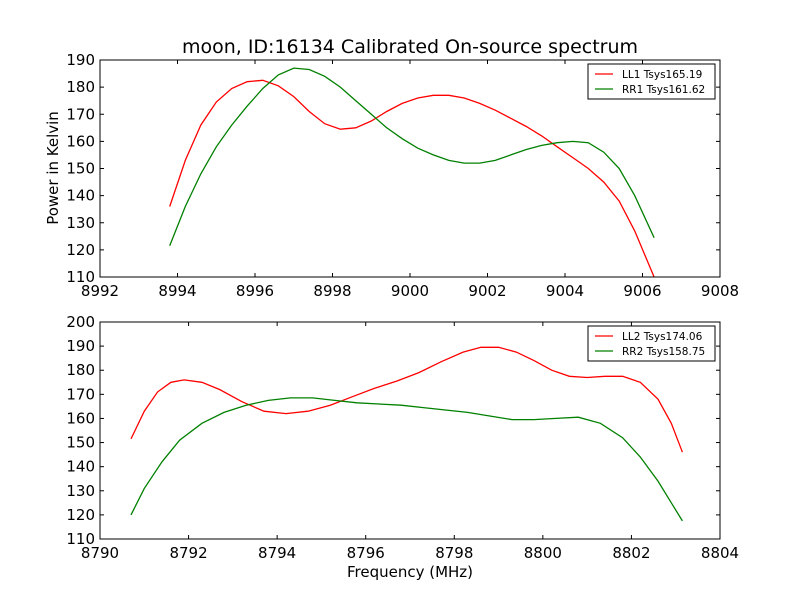 The image size is (800, 600). What do you see at coordinates (53, 168) in the screenshot?
I see `y-axis-label: Power in Kelvin` at bounding box center [53, 168].